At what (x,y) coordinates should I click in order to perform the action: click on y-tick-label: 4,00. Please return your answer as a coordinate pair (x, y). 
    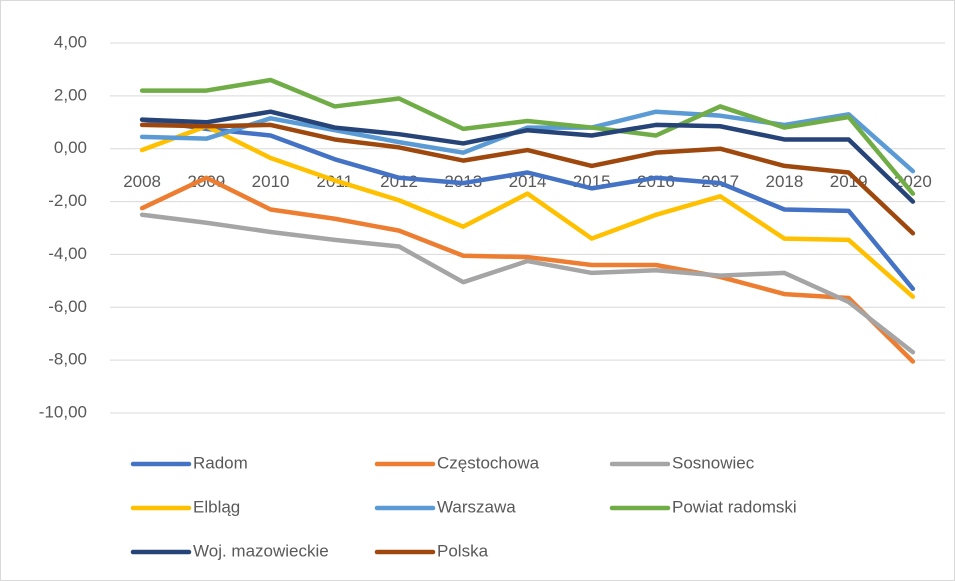
    Looking at the image, I should click on (70, 41).